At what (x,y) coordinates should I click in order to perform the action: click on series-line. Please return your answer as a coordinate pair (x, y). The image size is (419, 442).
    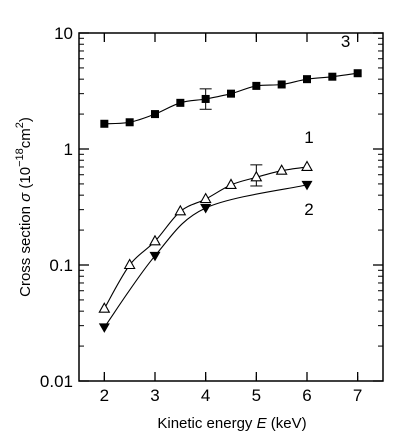
    Looking at the image, I should click on (231, 98).